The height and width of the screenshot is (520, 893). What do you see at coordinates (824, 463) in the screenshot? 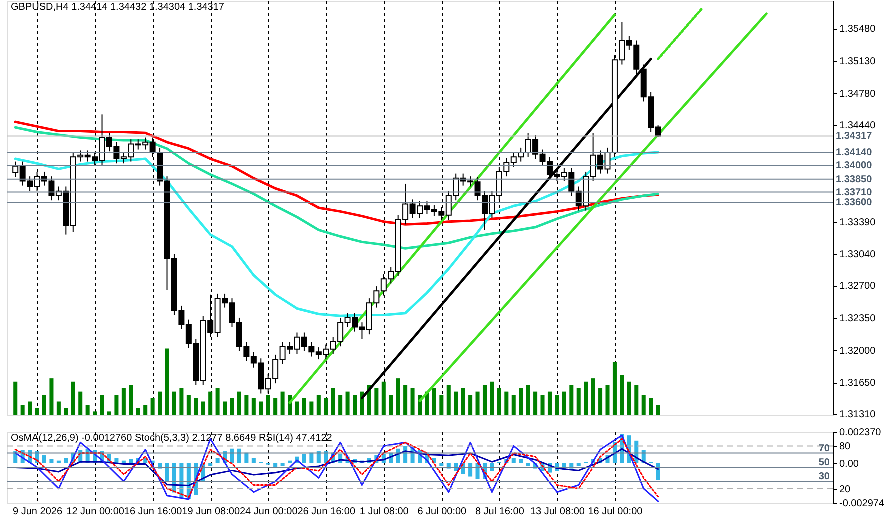
I see `ref-line-label: 50` at bounding box center [824, 463].